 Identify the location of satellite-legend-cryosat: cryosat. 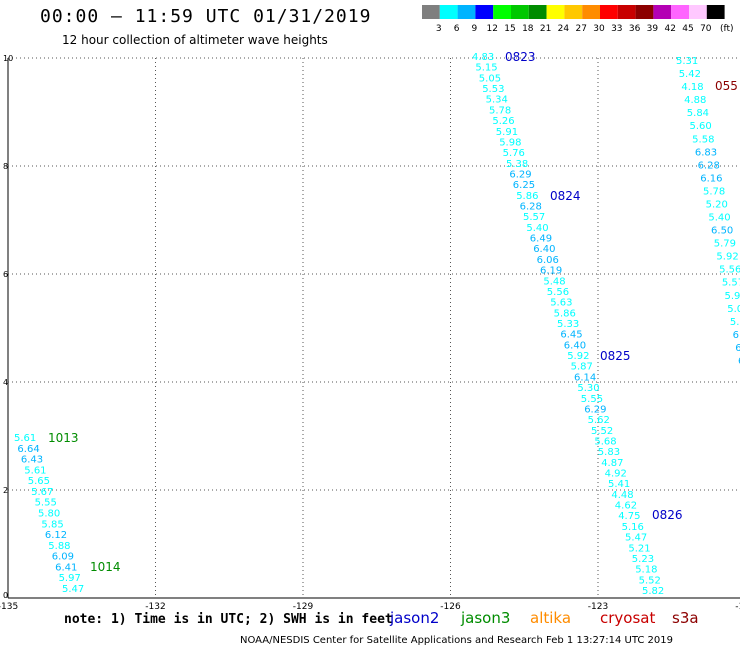
(628, 618).